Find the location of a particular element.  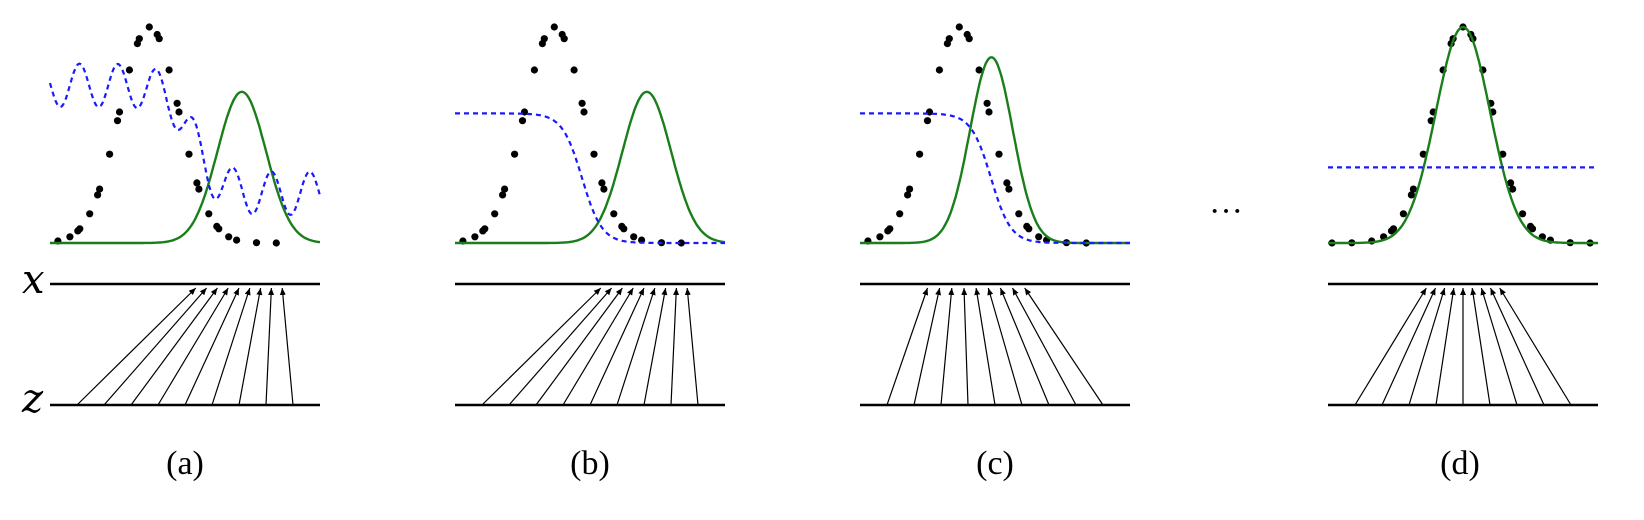

x-axis-label: x is located at coordinates (33, 280).